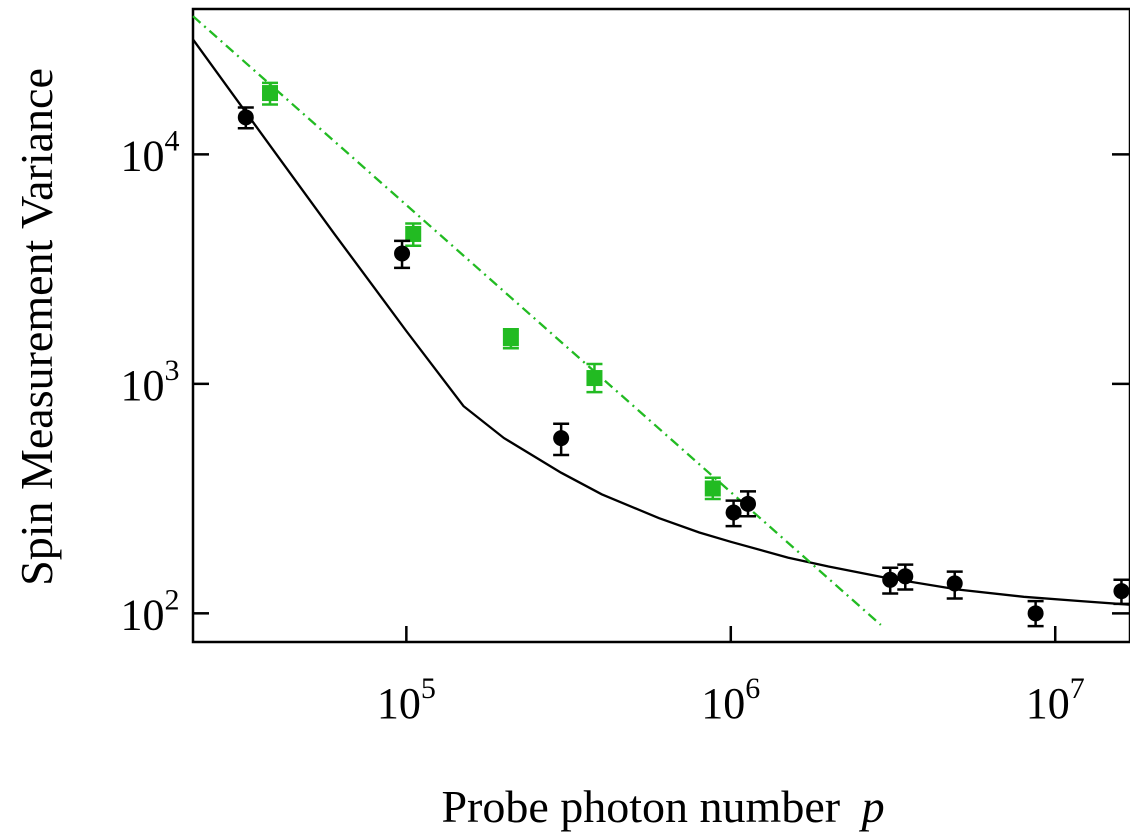 This screenshot has width=1130, height=835. I want to click on y-tick-label: 10⁴, so click(150, 152).